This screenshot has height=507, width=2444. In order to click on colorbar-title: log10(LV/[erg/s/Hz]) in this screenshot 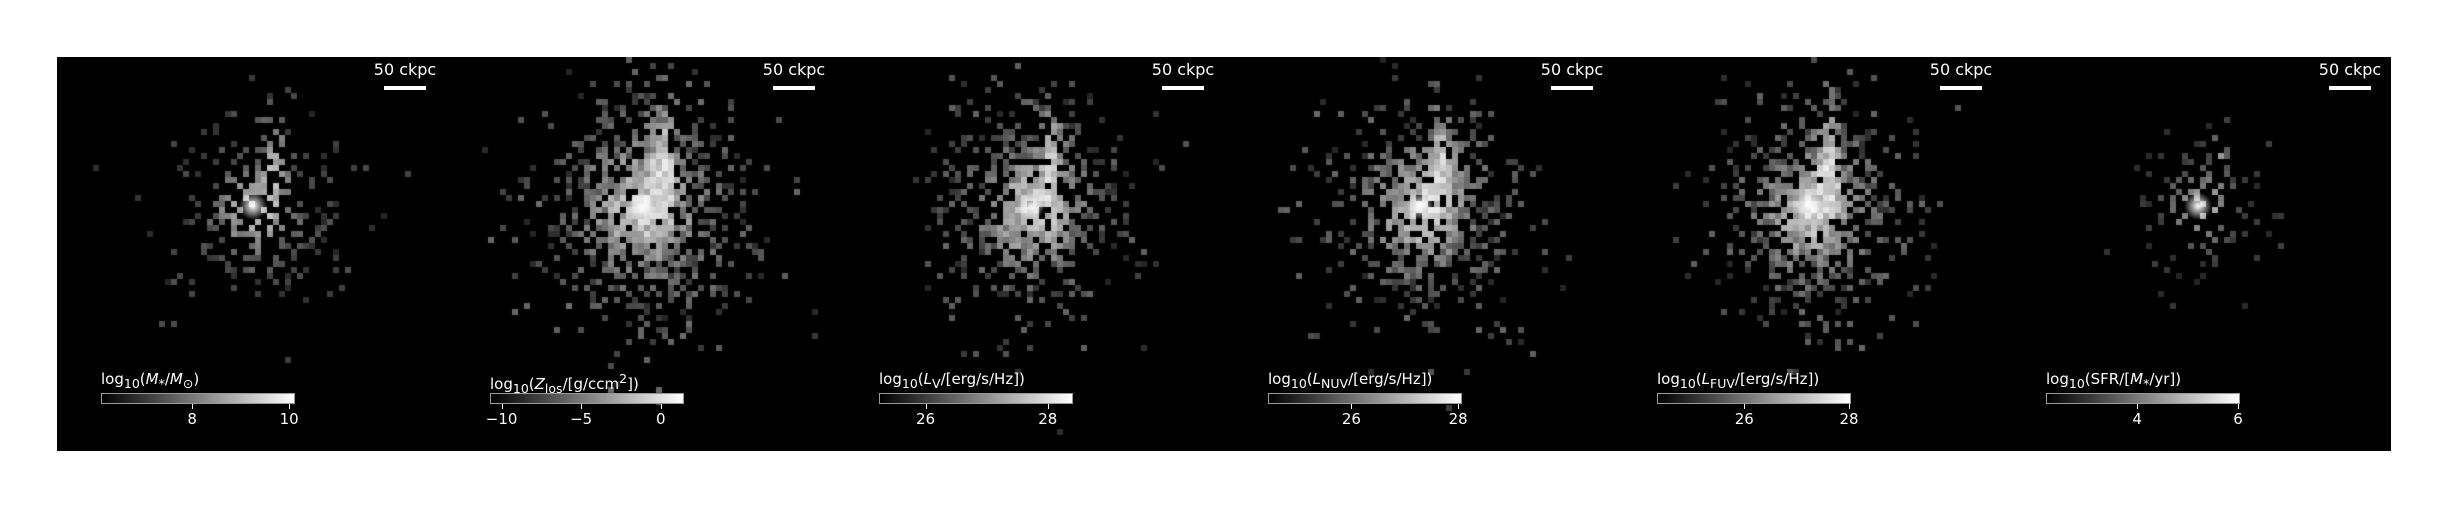, I will do `click(952, 380)`.